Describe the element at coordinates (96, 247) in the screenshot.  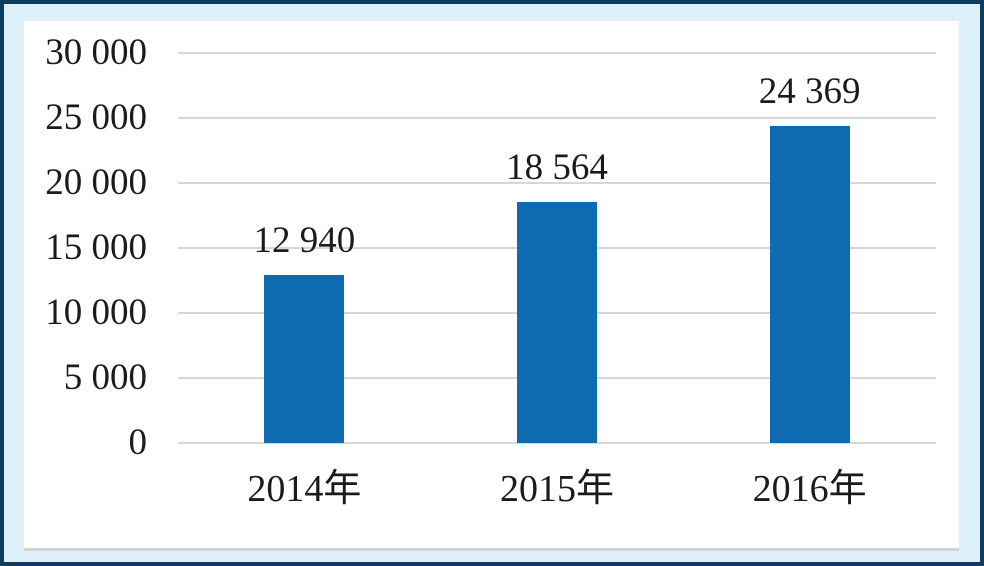
I see `y-axis-tick-label: 15 000` at that location.